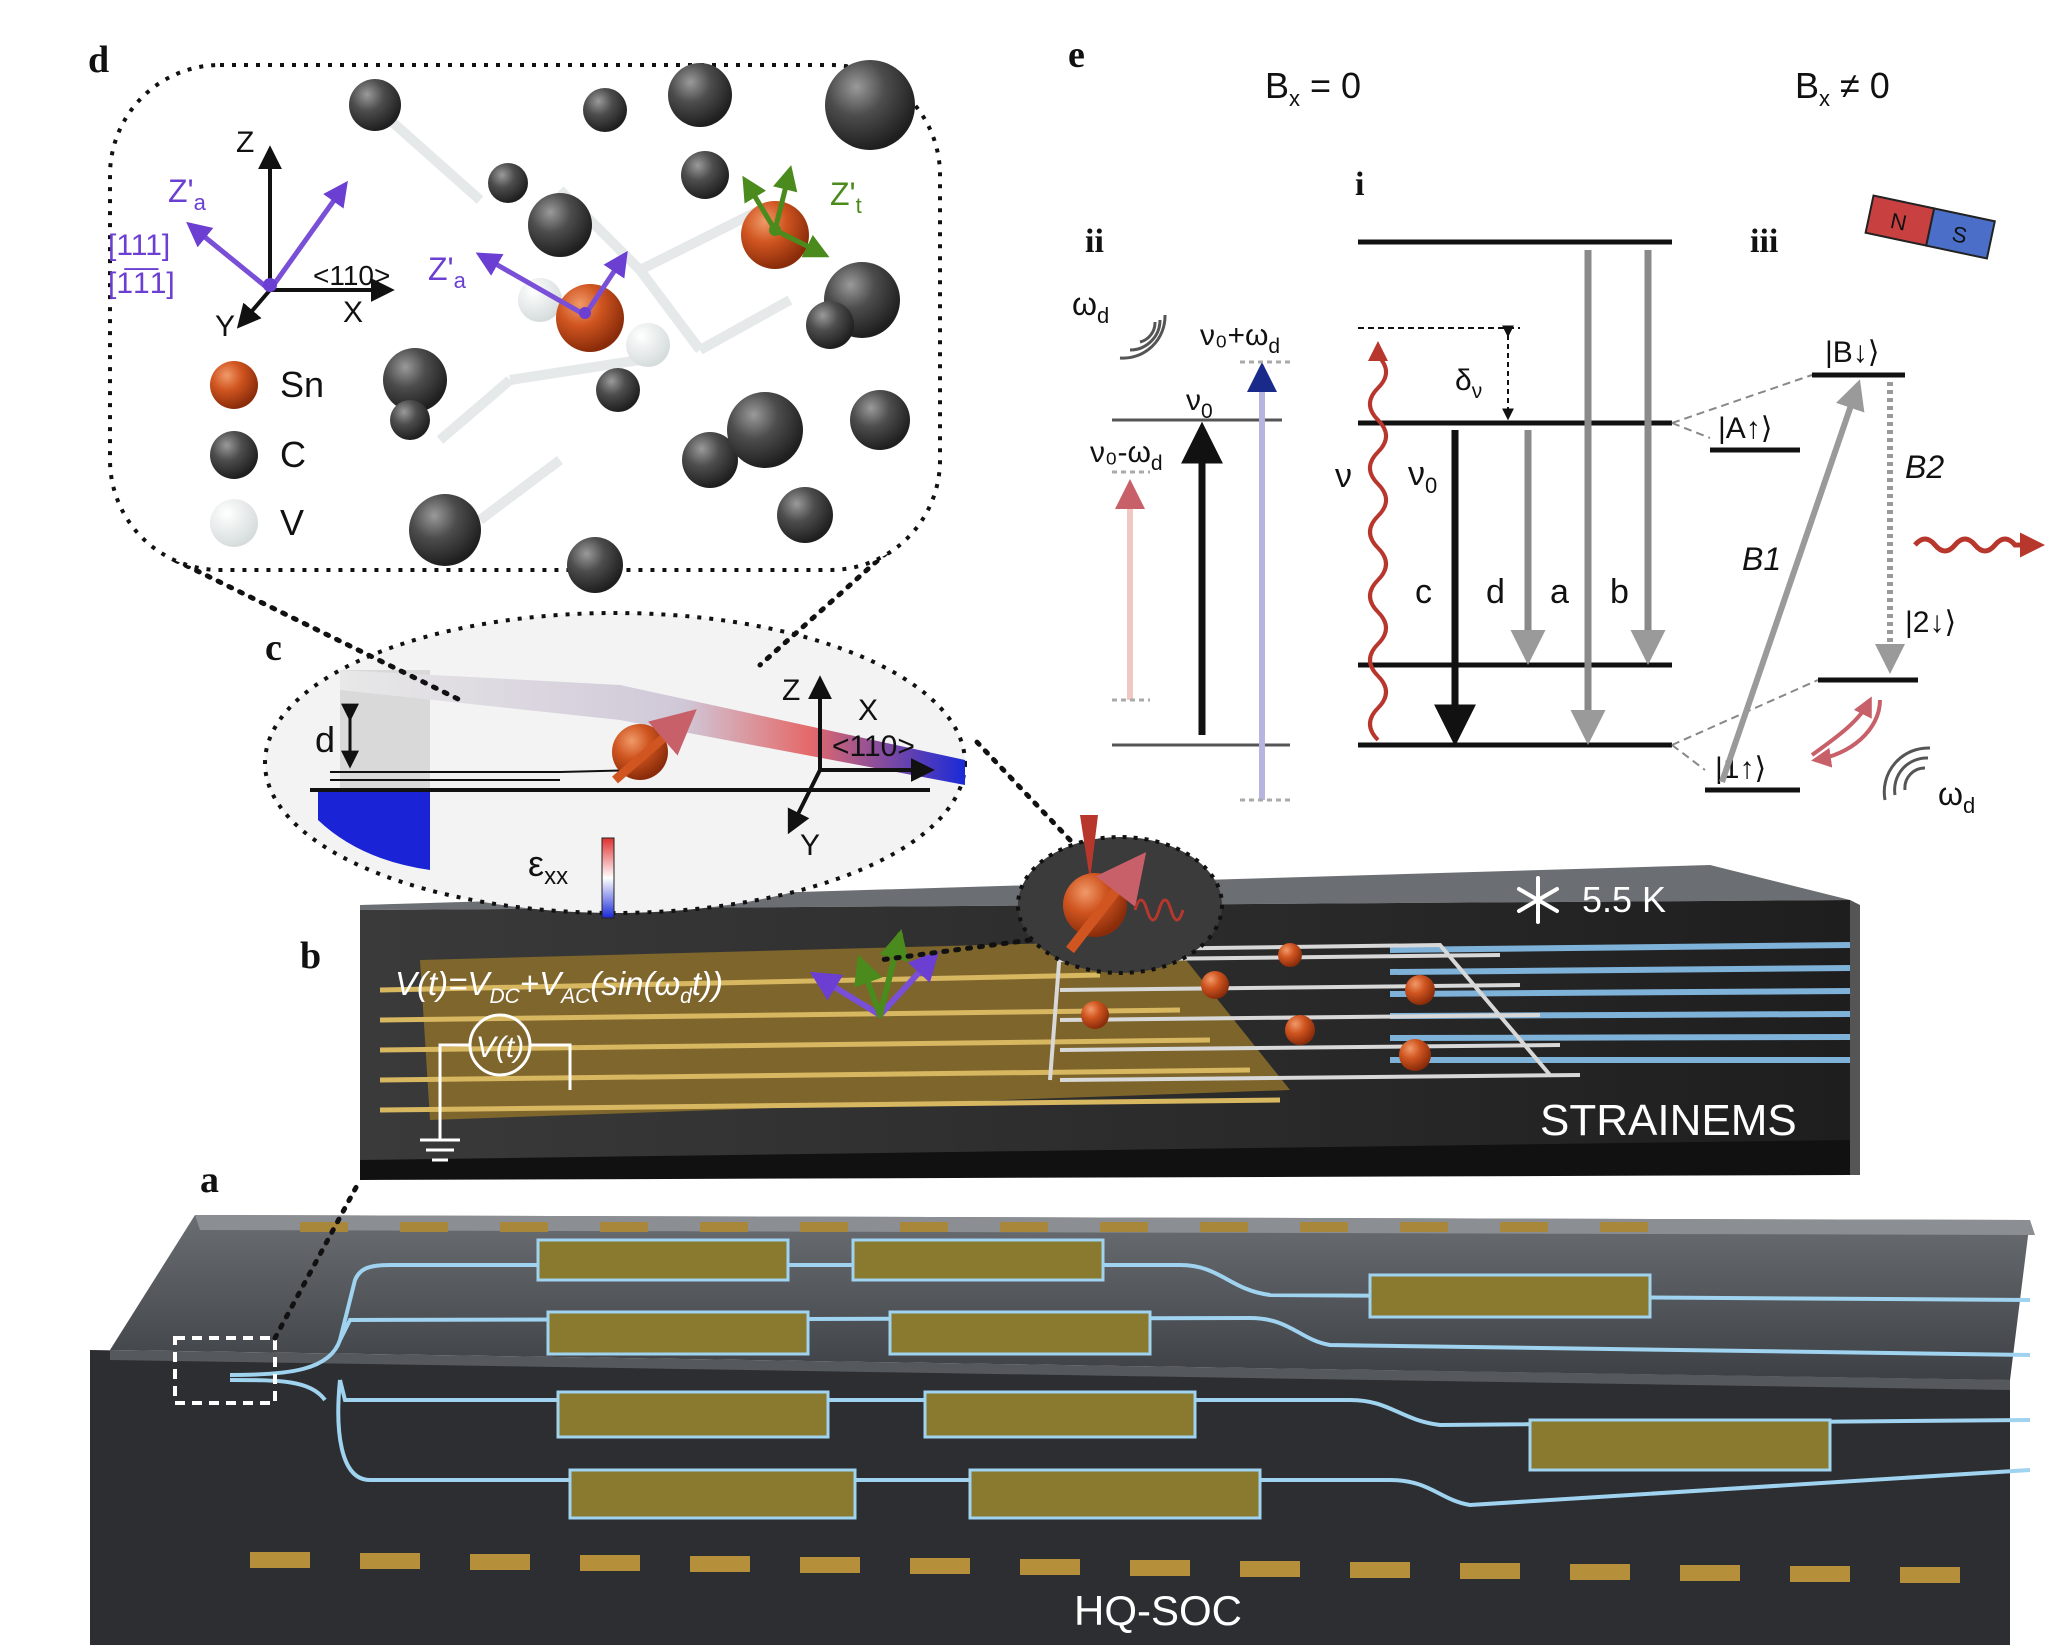  I want to click on i-delta-sub: ν, so click(1477, 391).